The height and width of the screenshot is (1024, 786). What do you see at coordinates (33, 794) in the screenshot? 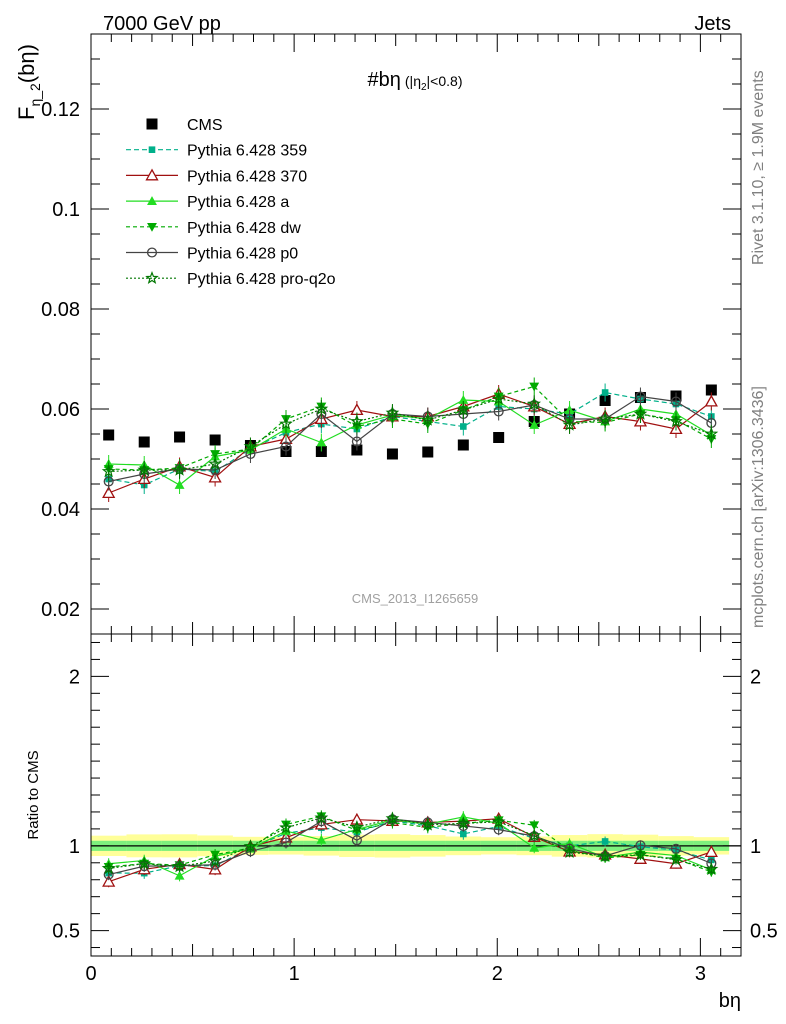
I see `ratio-y-axis-label: Ratio to CMS` at bounding box center [33, 794].